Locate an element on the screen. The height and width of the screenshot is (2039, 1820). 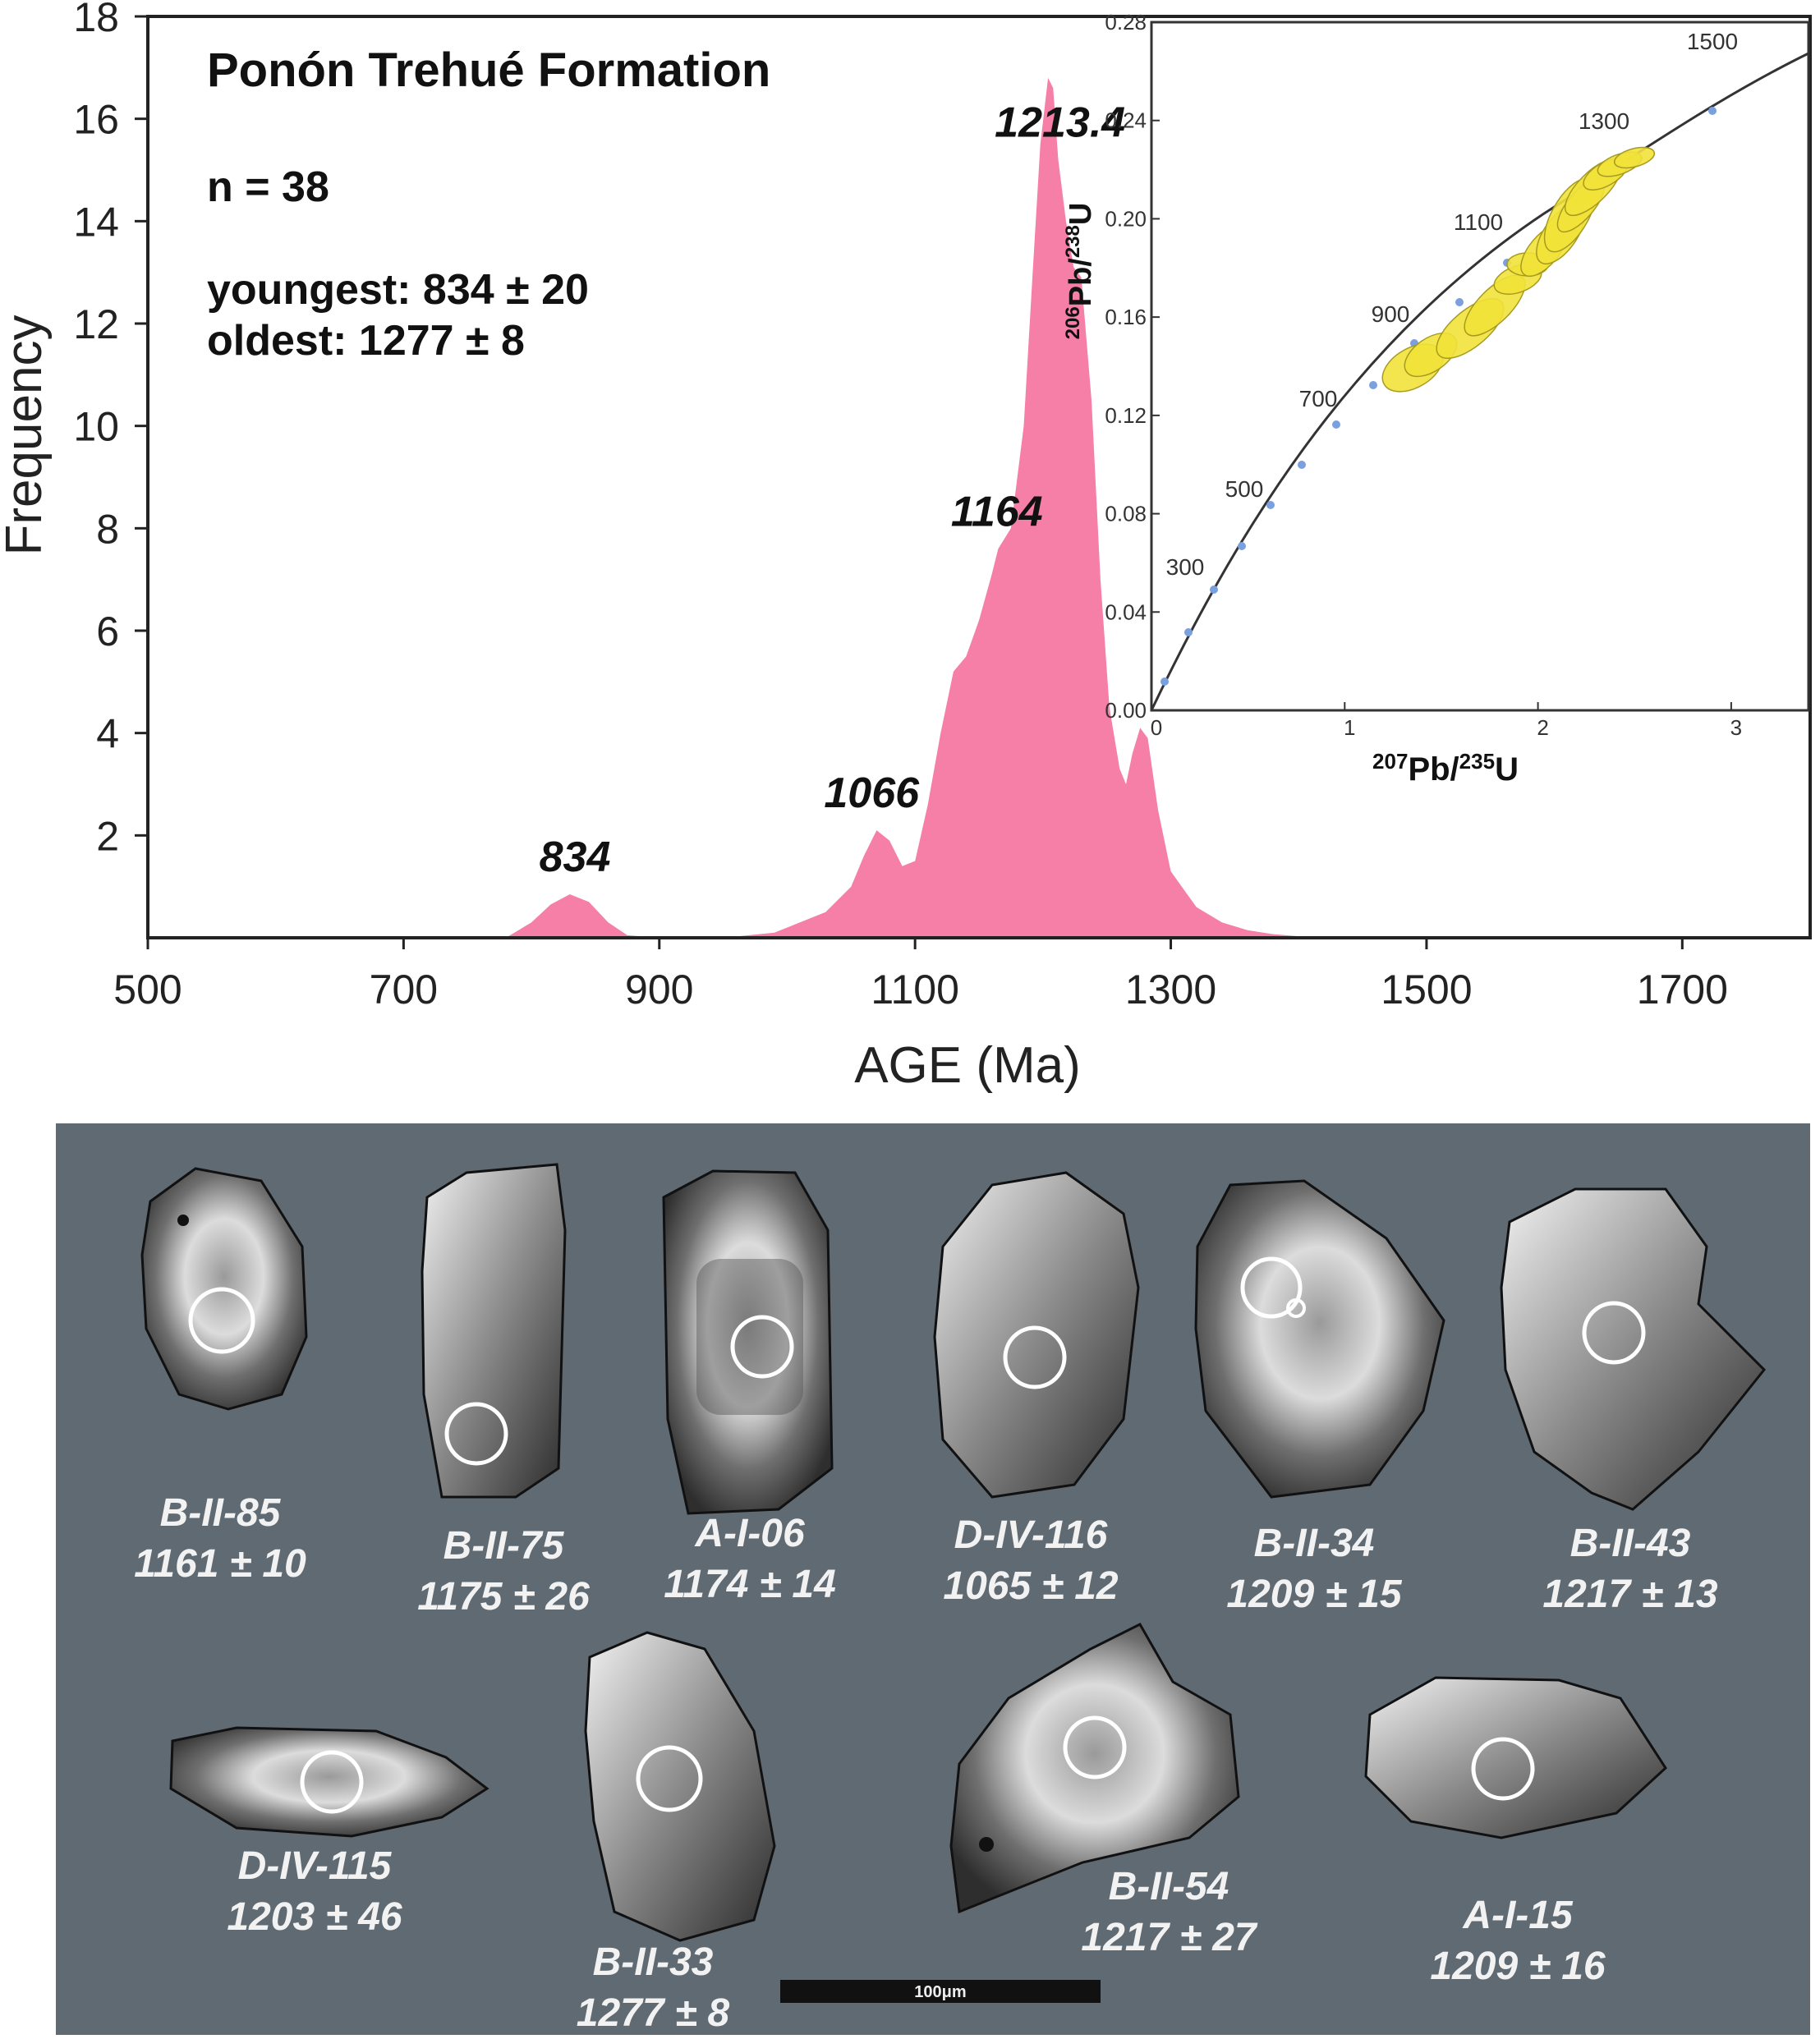
grain-label-id: B-II-75 is located at coordinates (504, 1546).